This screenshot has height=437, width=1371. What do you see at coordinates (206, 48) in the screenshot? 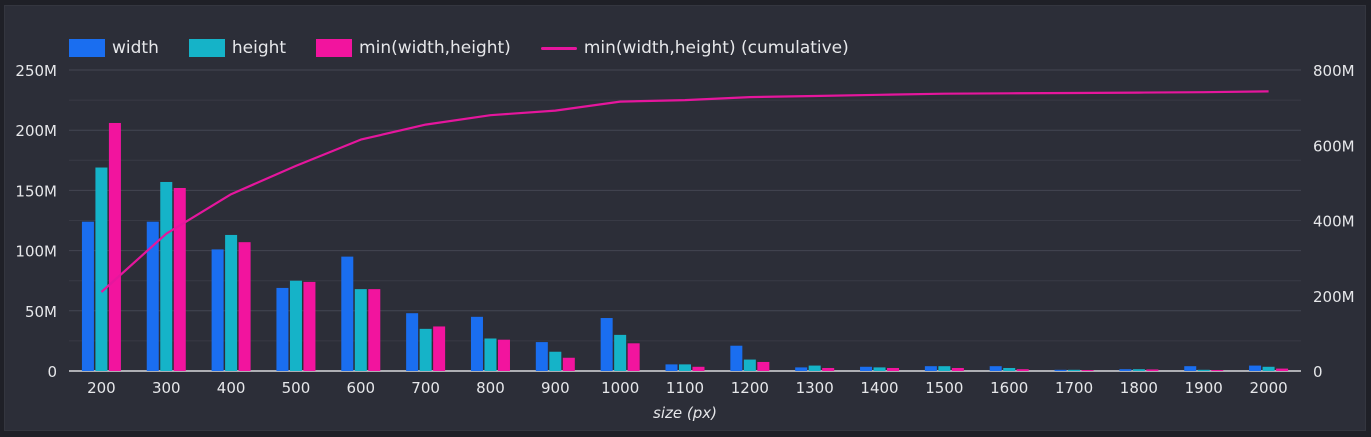
I see `legend-swatch-height` at bounding box center [206, 48].